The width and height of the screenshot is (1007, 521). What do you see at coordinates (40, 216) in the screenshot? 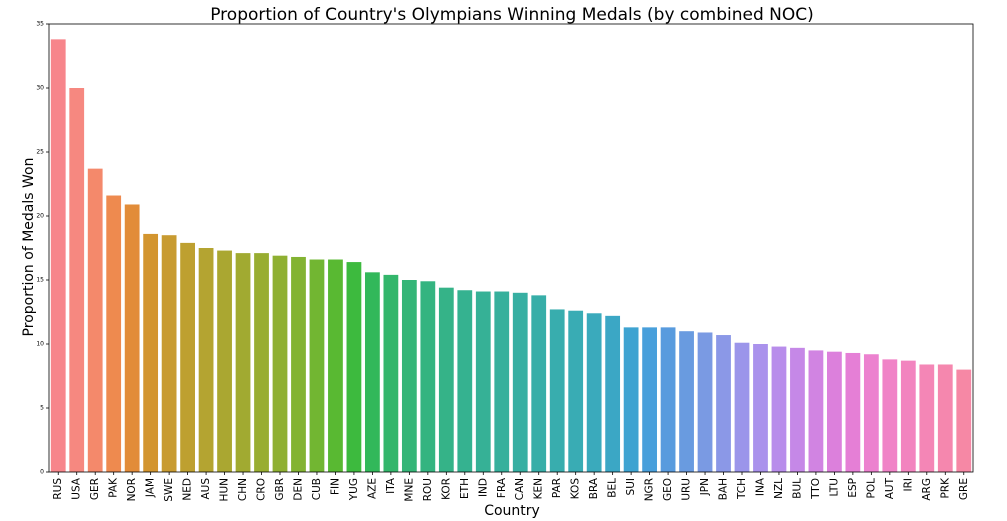
I see `y-tick-label: 20` at bounding box center [40, 216].